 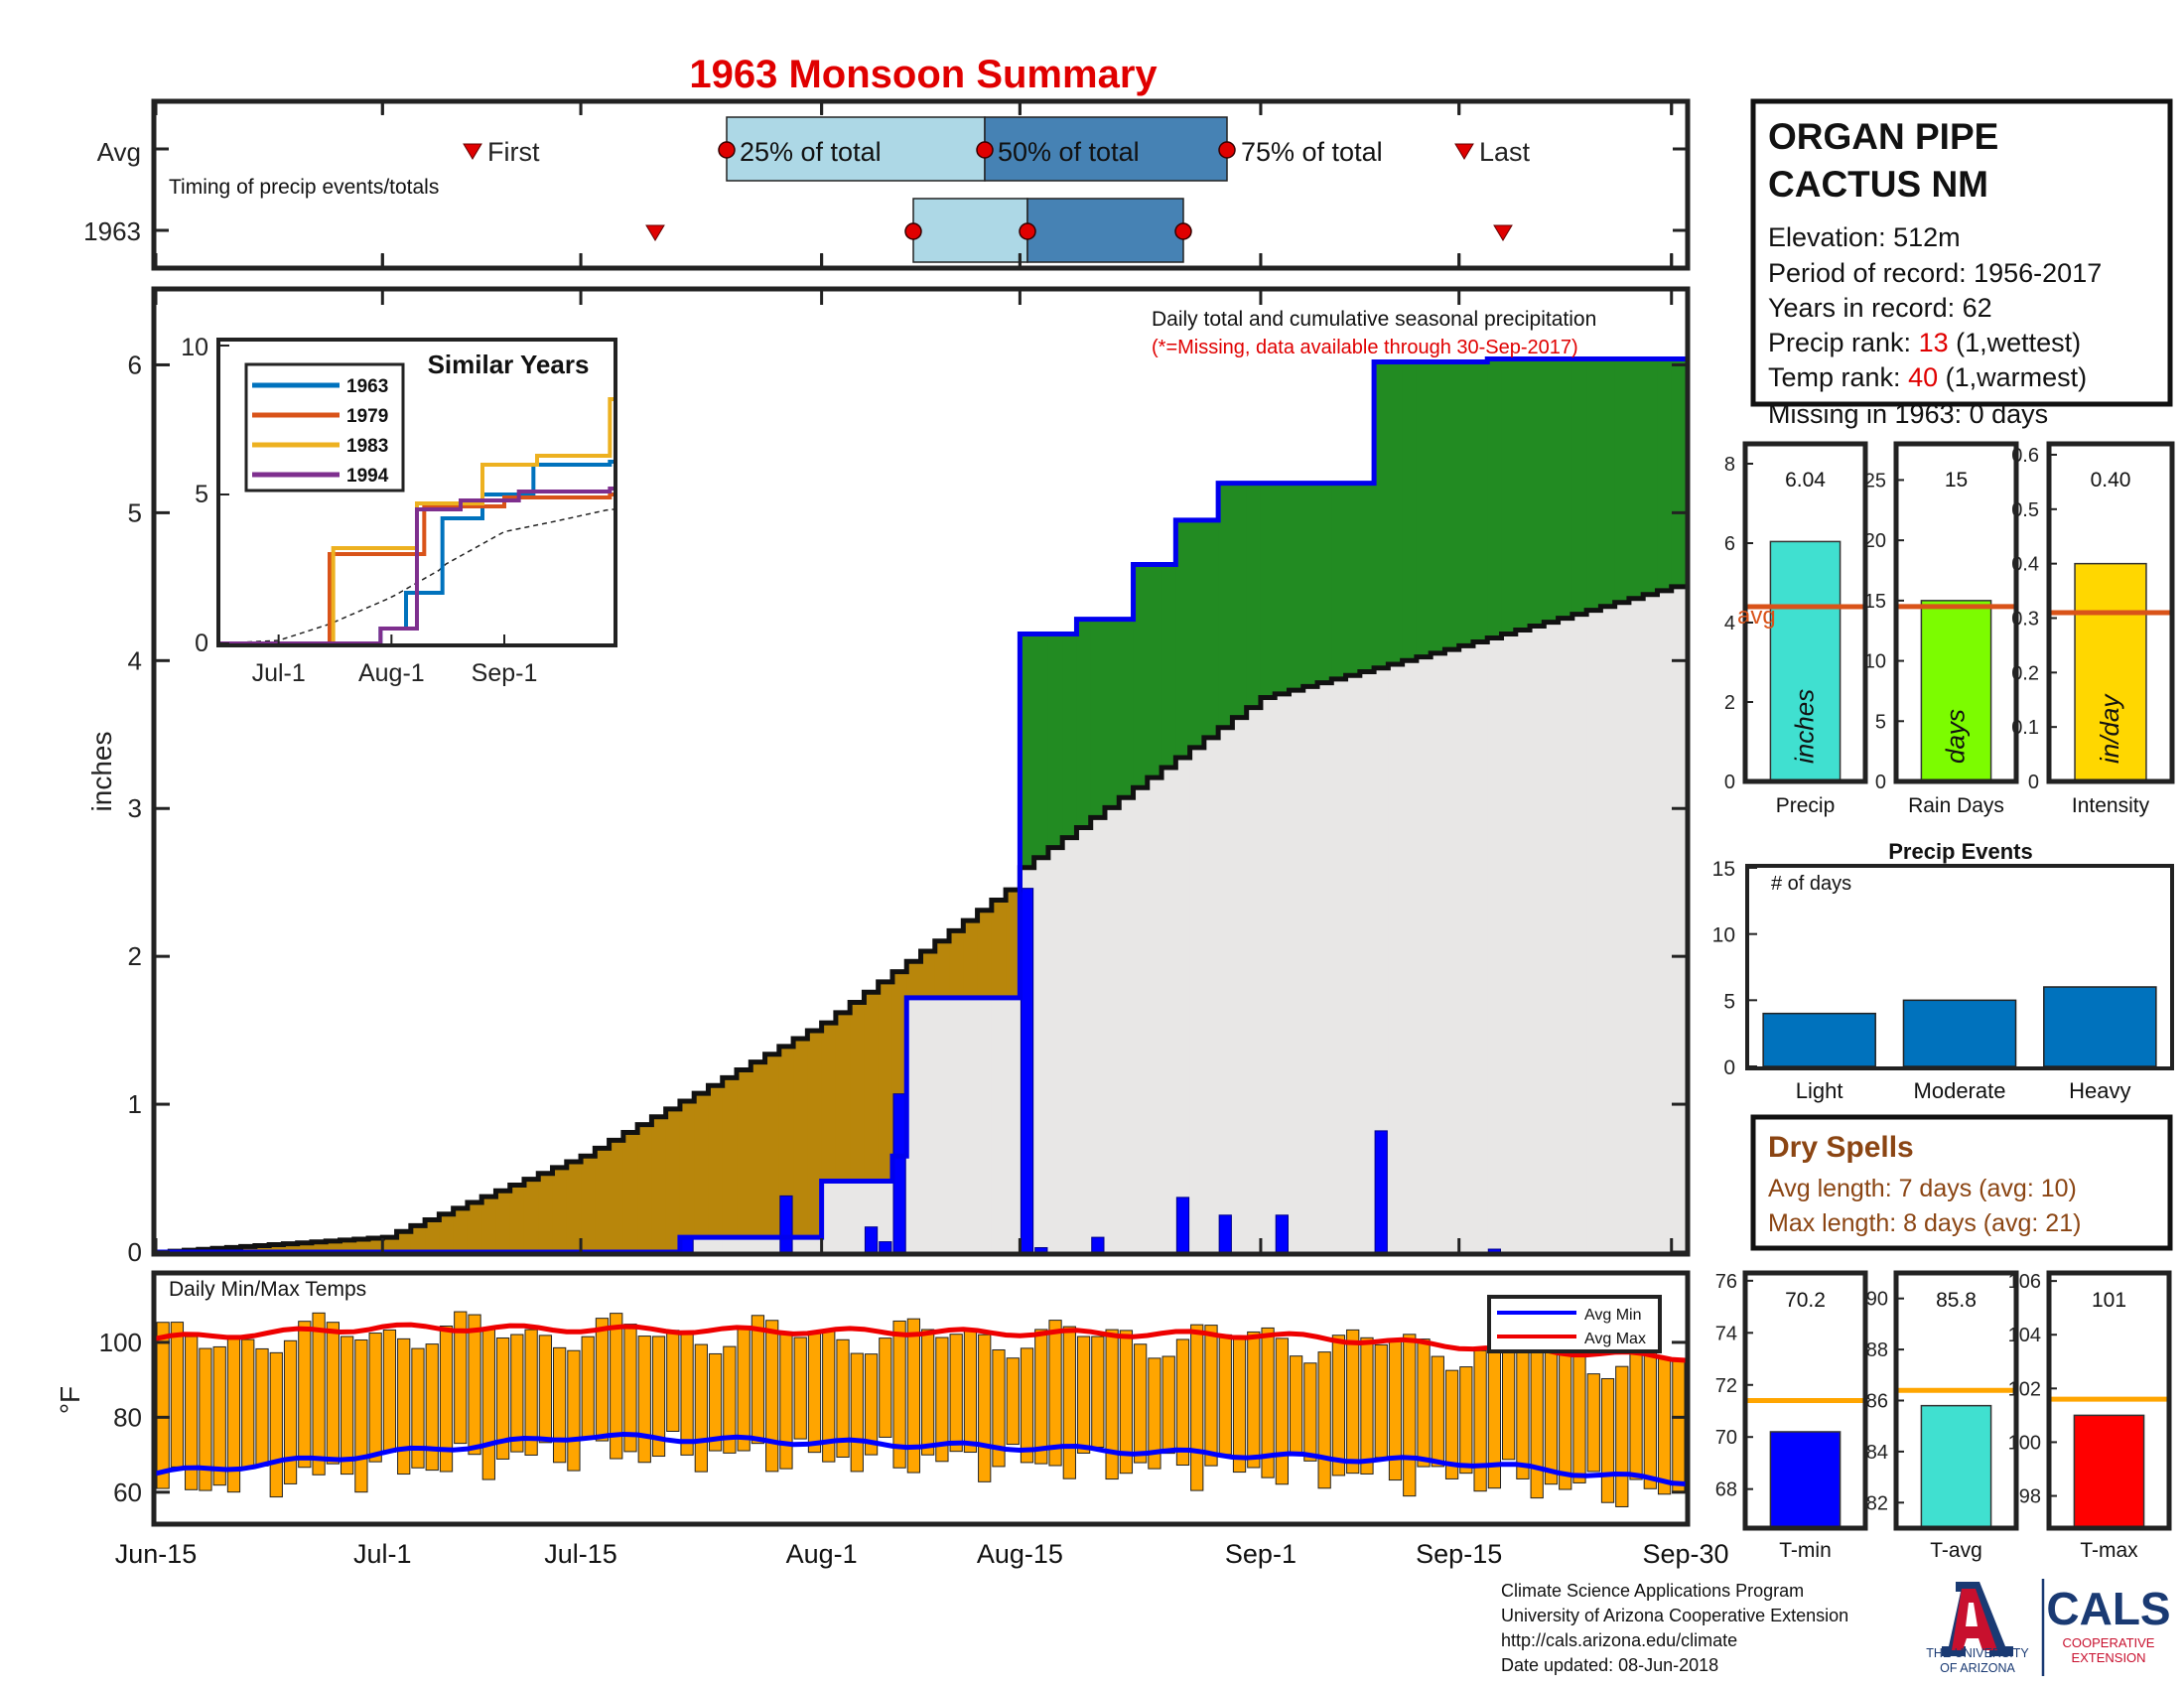 What do you see at coordinates (1756, 616) in the screenshot?
I see `precip-summary-avg-label: avg` at bounding box center [1756, 616].